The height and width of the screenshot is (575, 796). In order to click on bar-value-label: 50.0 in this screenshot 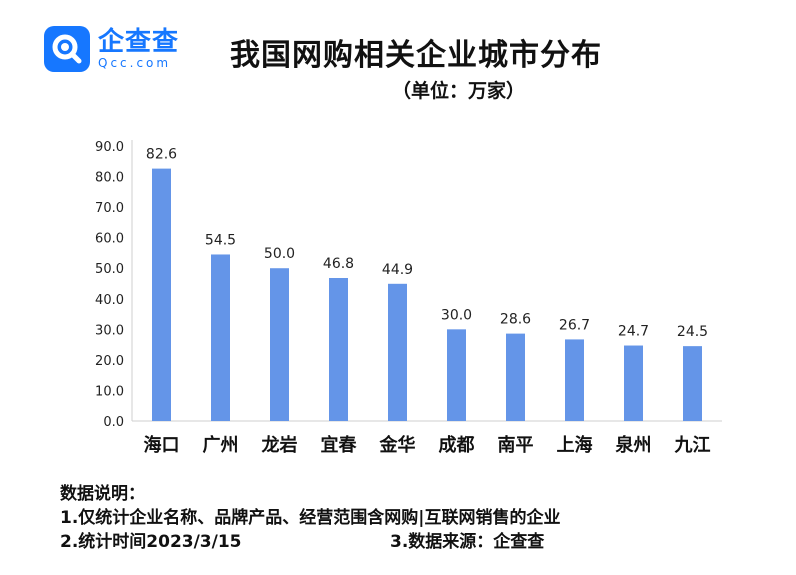, I will do `click(279, 254)`.